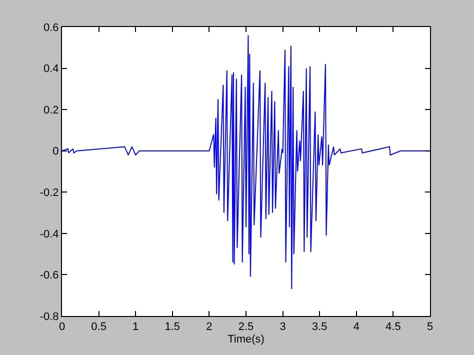  Describe the element at coordinates (430, 327) in the screenshot. I see `x-tick-label: 5` at that location.